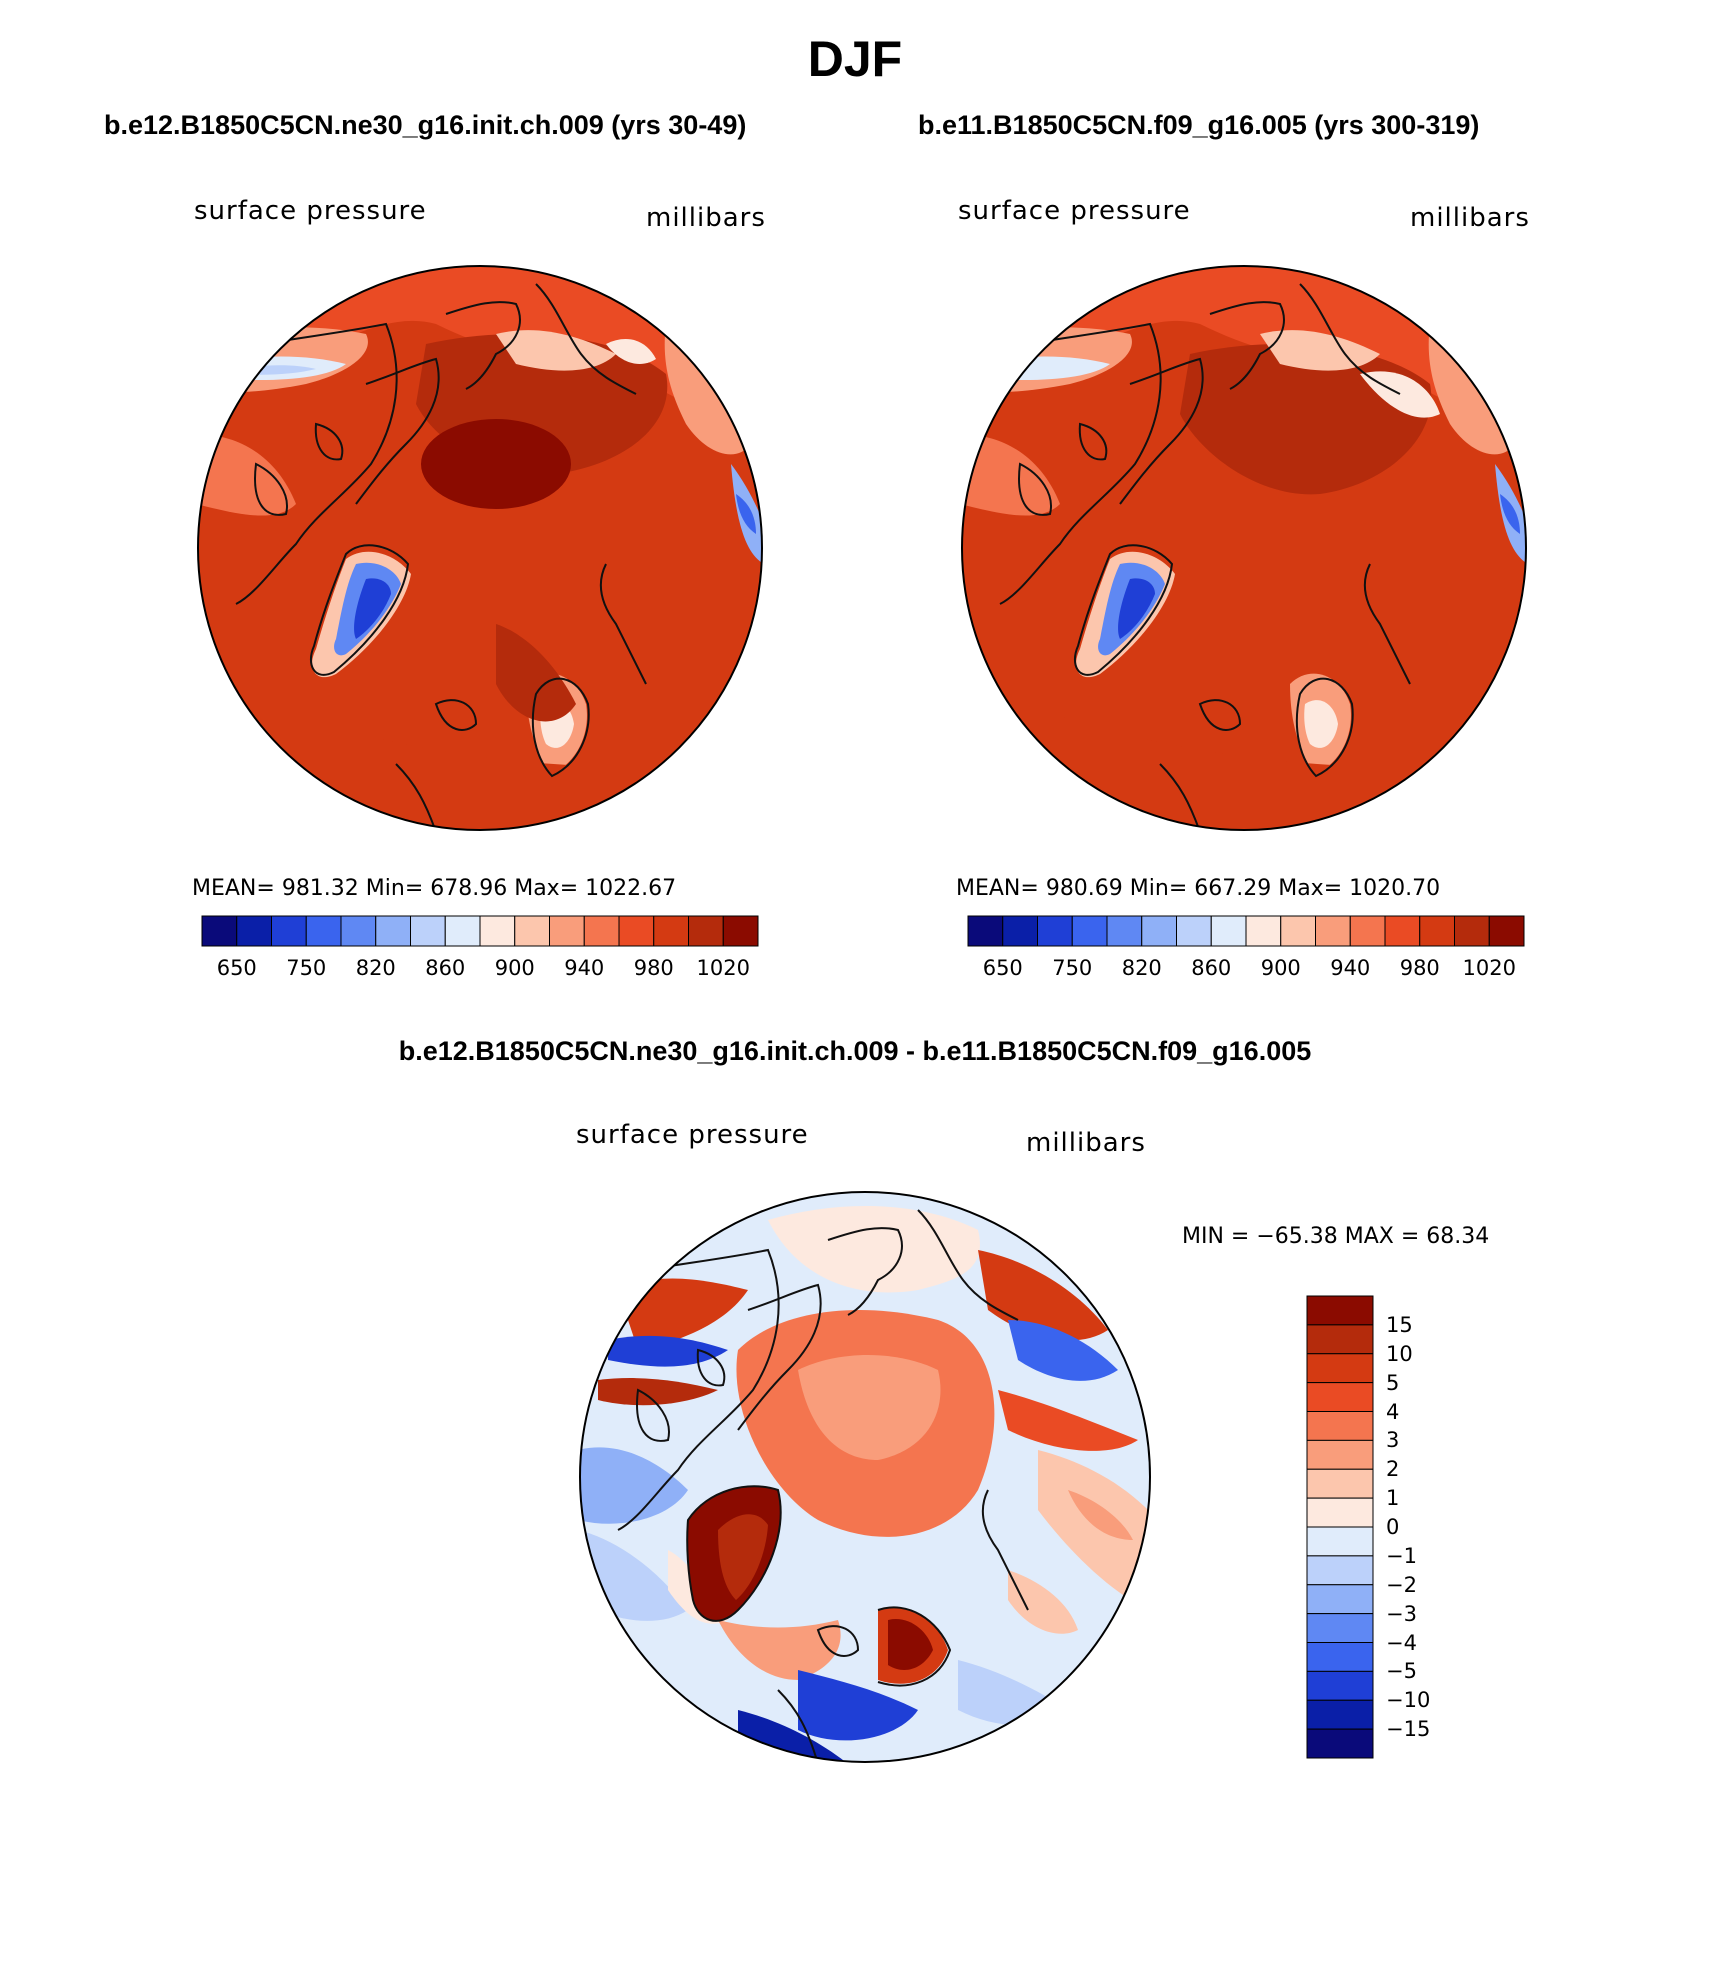 Image resolution: width=1710 pixels, height=1961 pixels. I want to click on colorbar-tick-label: 0, so click(1393, 1527).